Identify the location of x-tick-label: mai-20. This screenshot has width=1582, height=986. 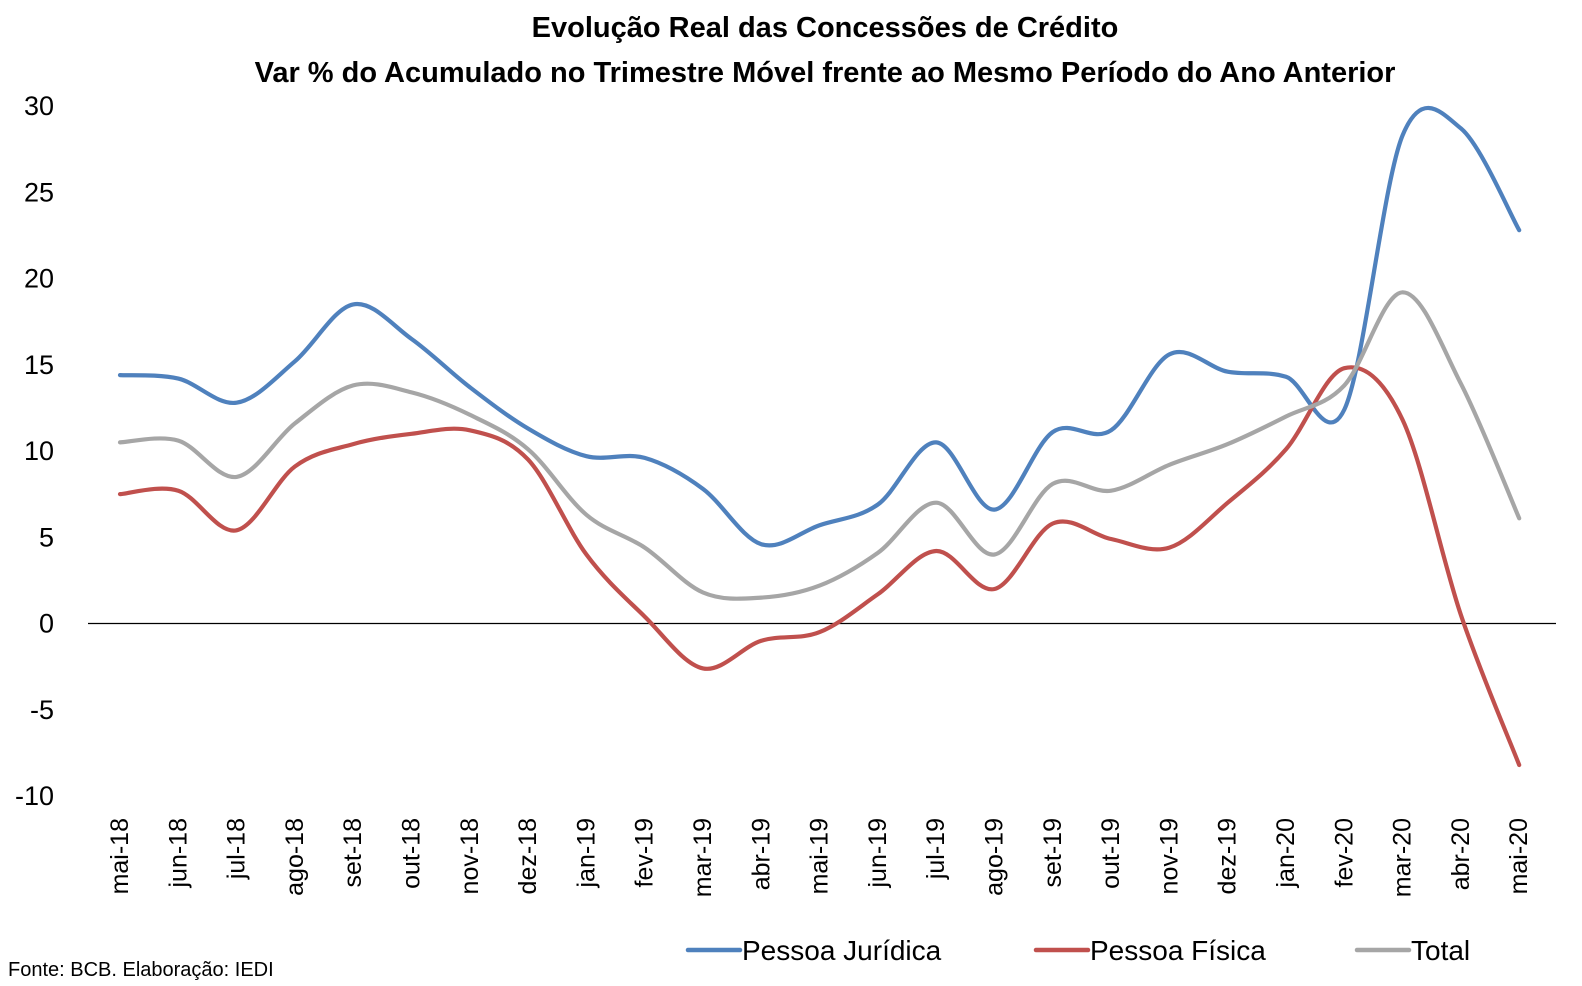
(1519, 856).